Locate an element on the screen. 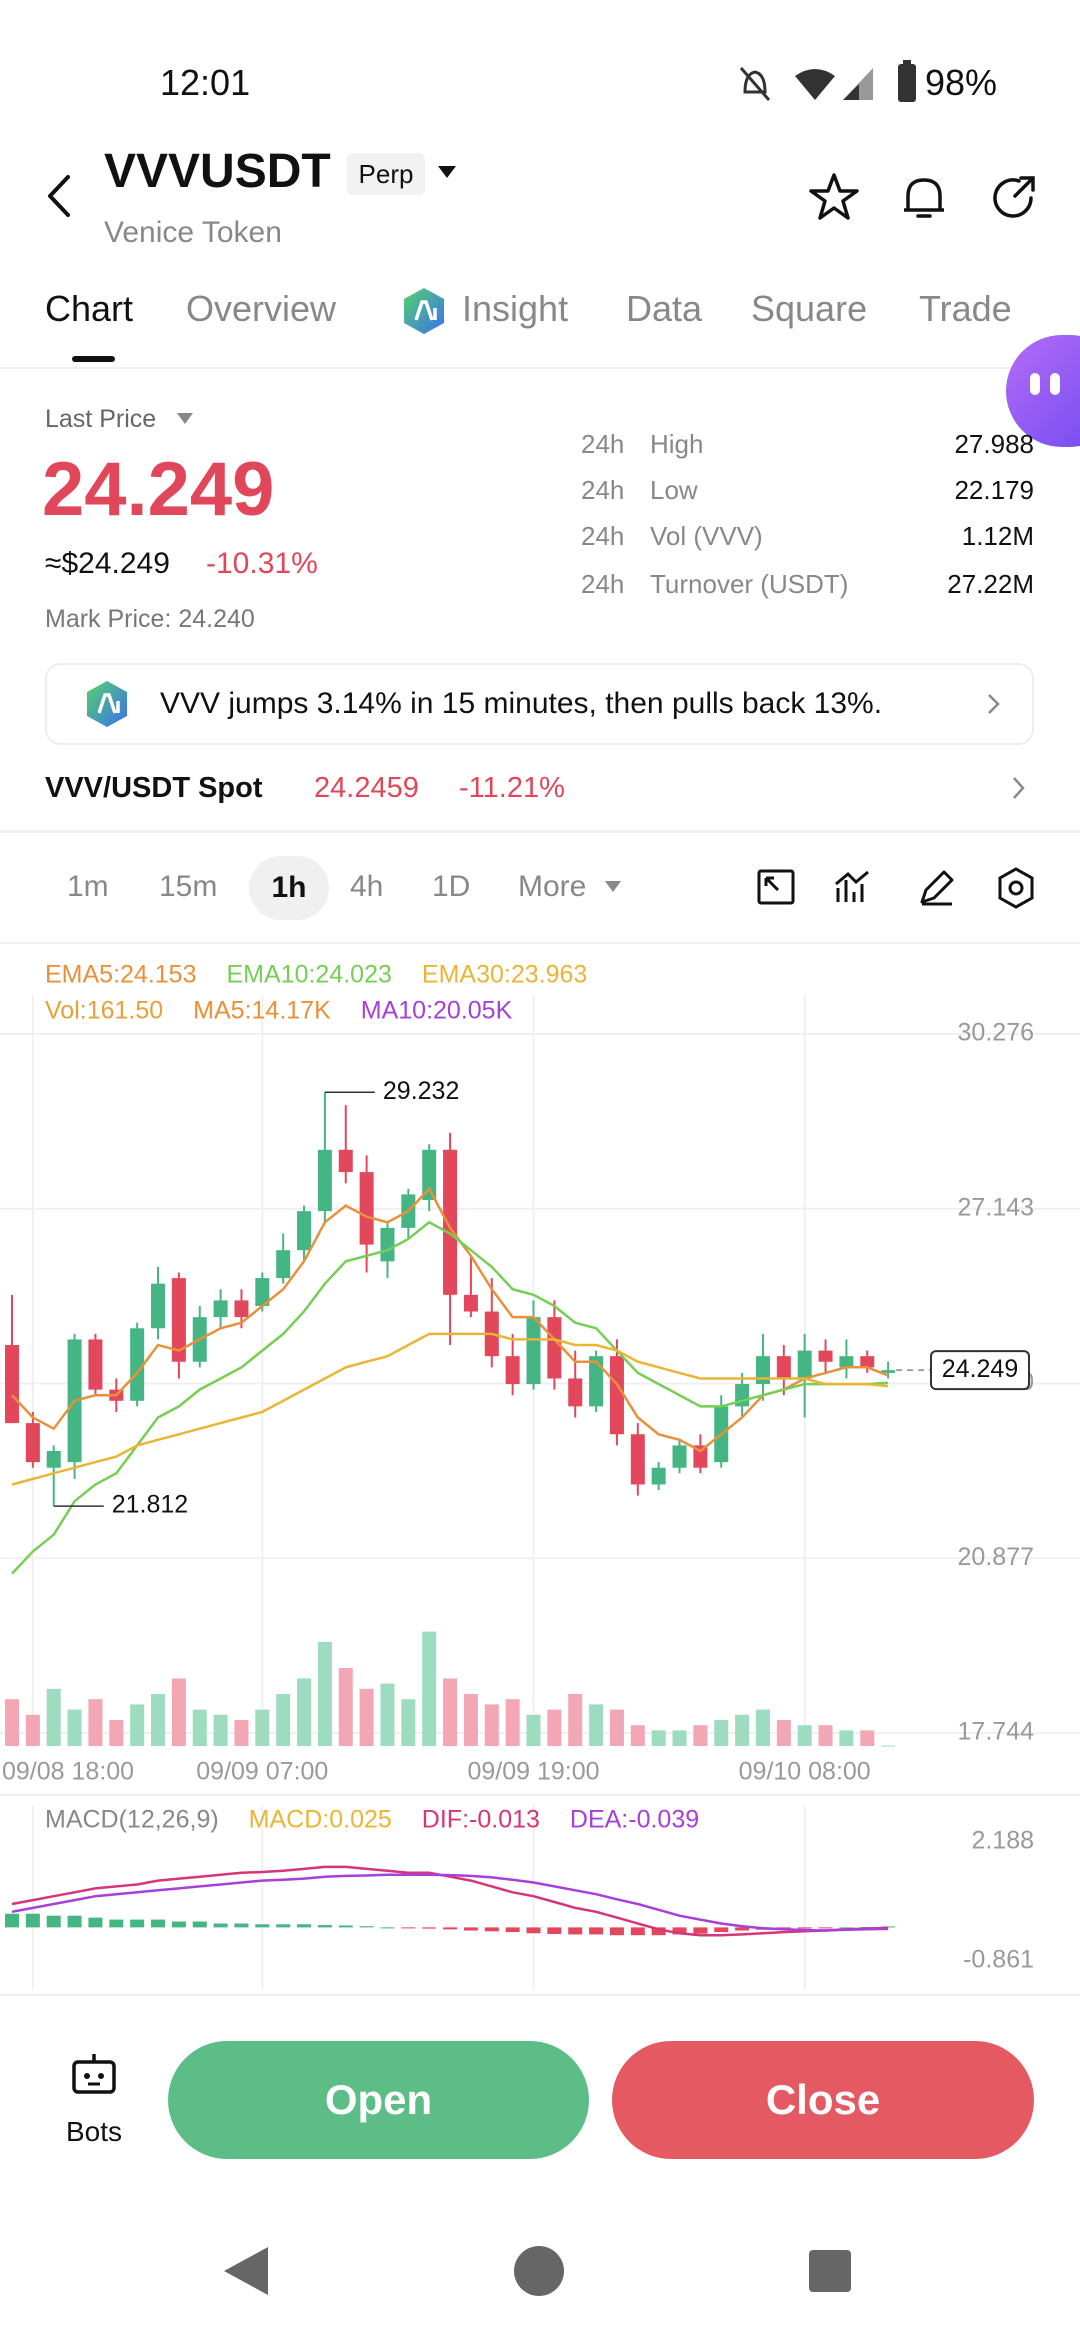 This screenshot has width=1080, height=2340. spot-pair: VVV/USDT Spot is located at coordinates (154, 788).